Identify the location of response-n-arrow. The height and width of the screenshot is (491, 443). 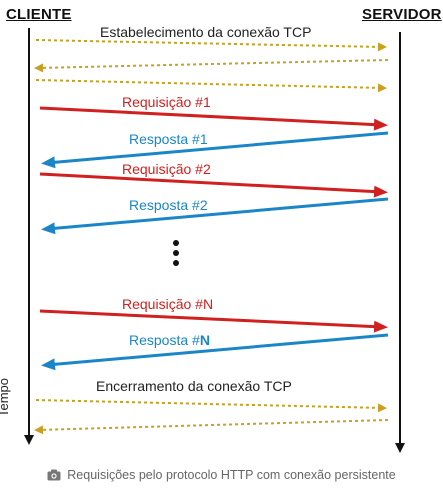
(215, 352).